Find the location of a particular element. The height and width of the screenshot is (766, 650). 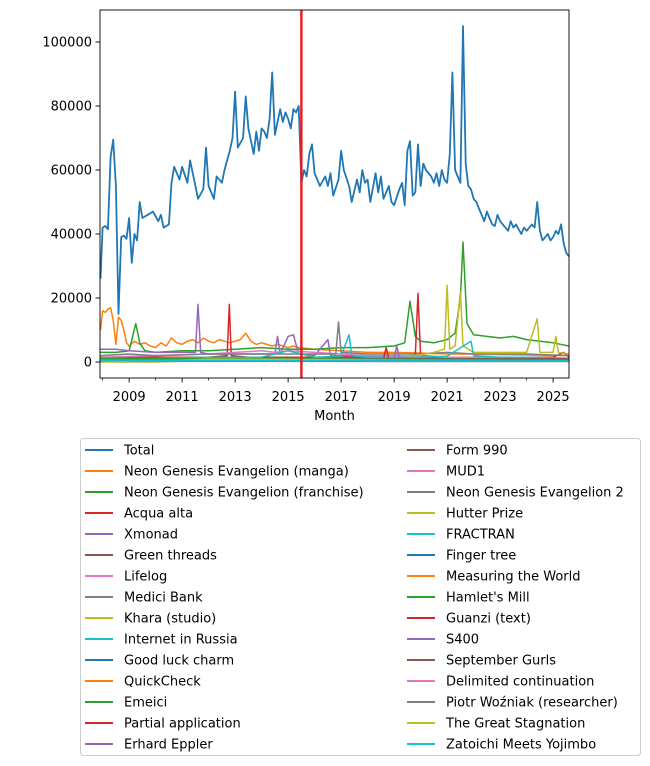

legend-label: Piotr Woźniak (researcher) is located at coordinates (532, 703).